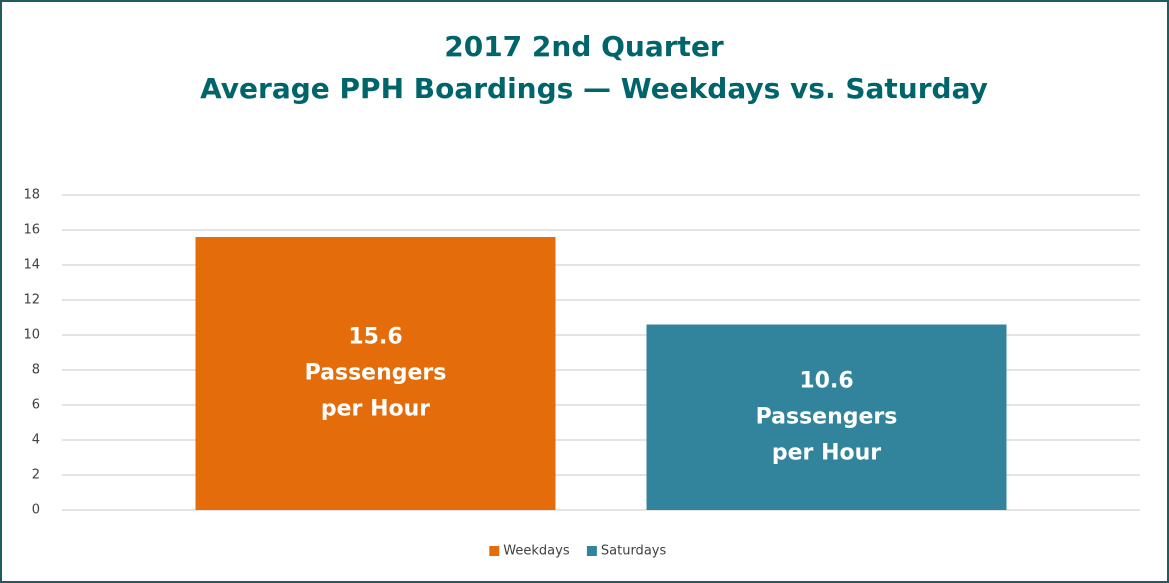 This screenshot has height=583, width=1169. What do you see at coordinates (31, 195) in the screenshot?
I see `y-tick-label: 18` at bounding box center [31, 195].